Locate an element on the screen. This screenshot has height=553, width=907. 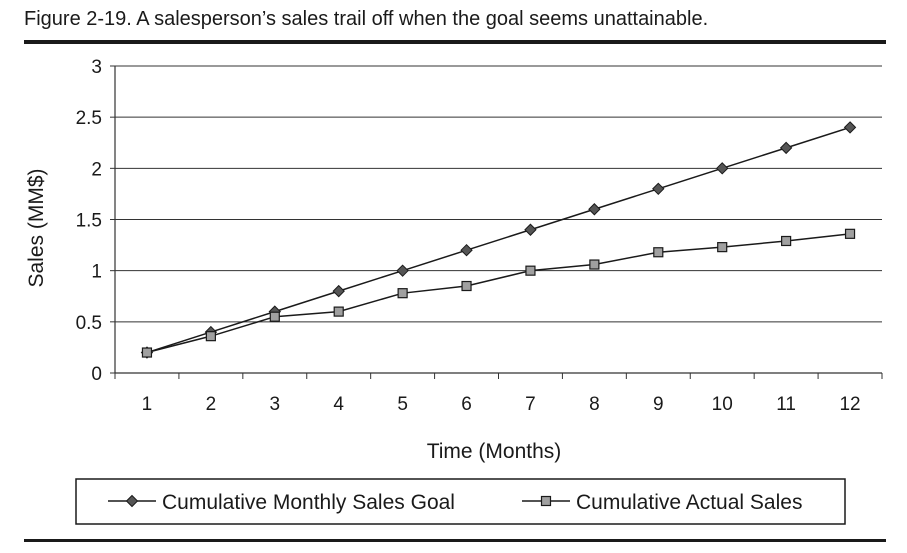
top-rule is located at coordinates (455, 42).